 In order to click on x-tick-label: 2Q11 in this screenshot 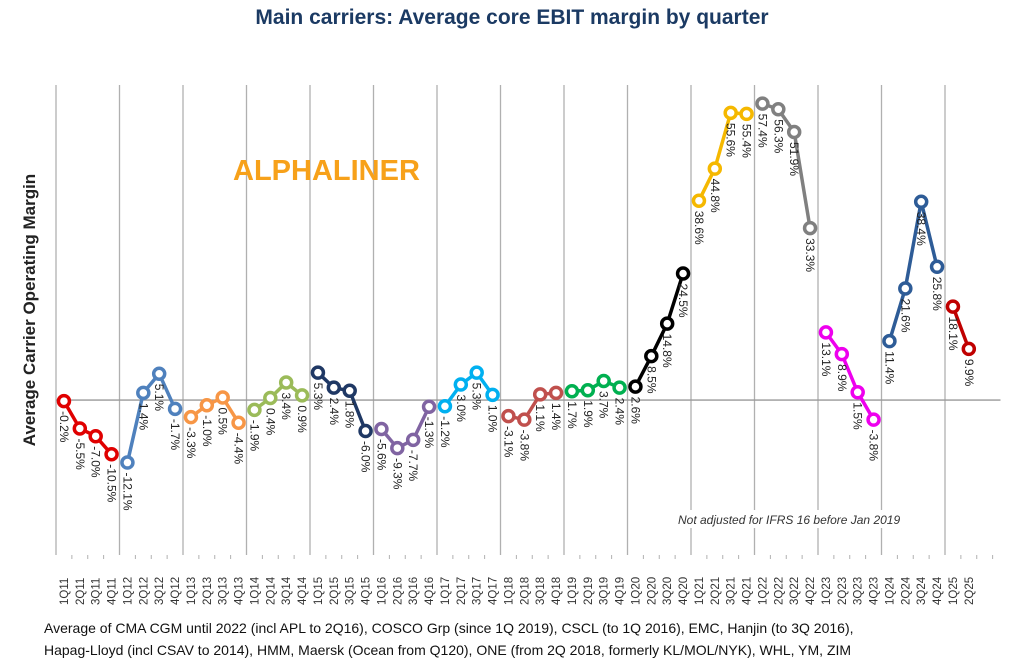, I will do `click(81, 591)`.